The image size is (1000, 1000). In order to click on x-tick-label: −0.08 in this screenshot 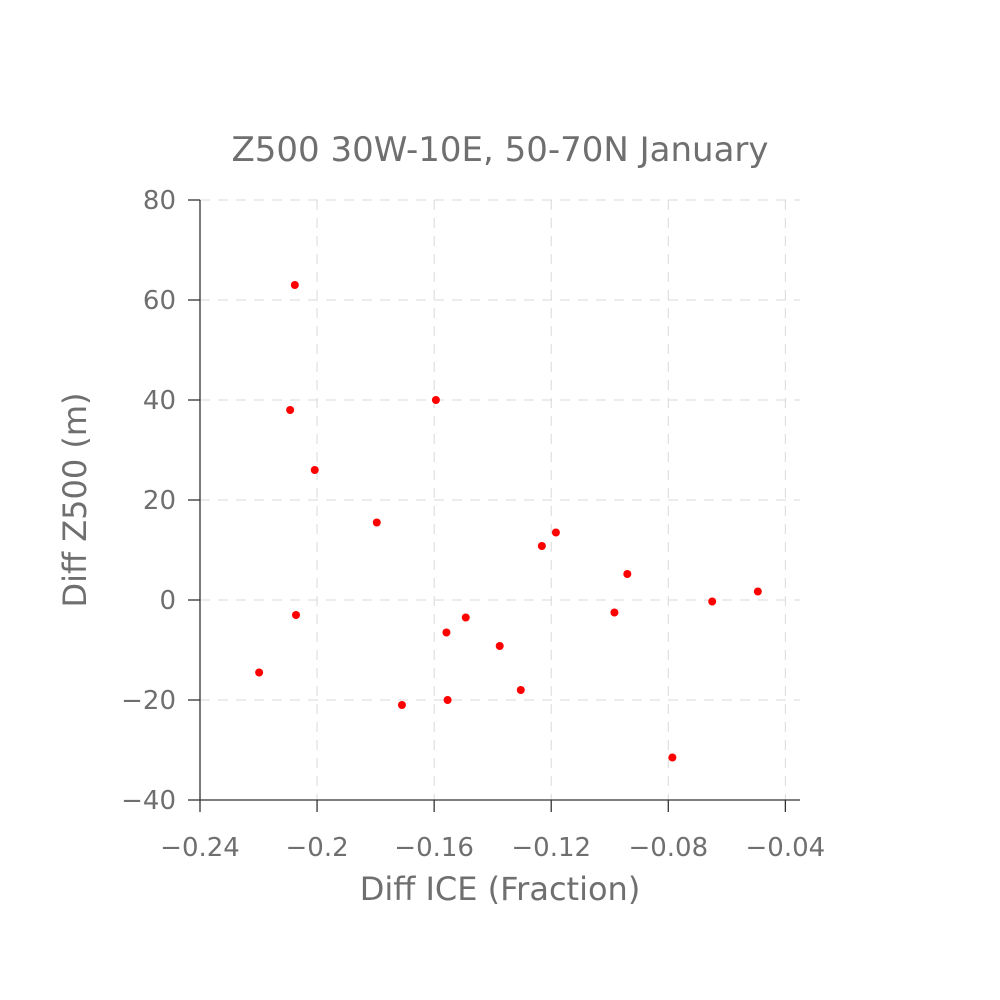, I will do `click(668, 848)`.